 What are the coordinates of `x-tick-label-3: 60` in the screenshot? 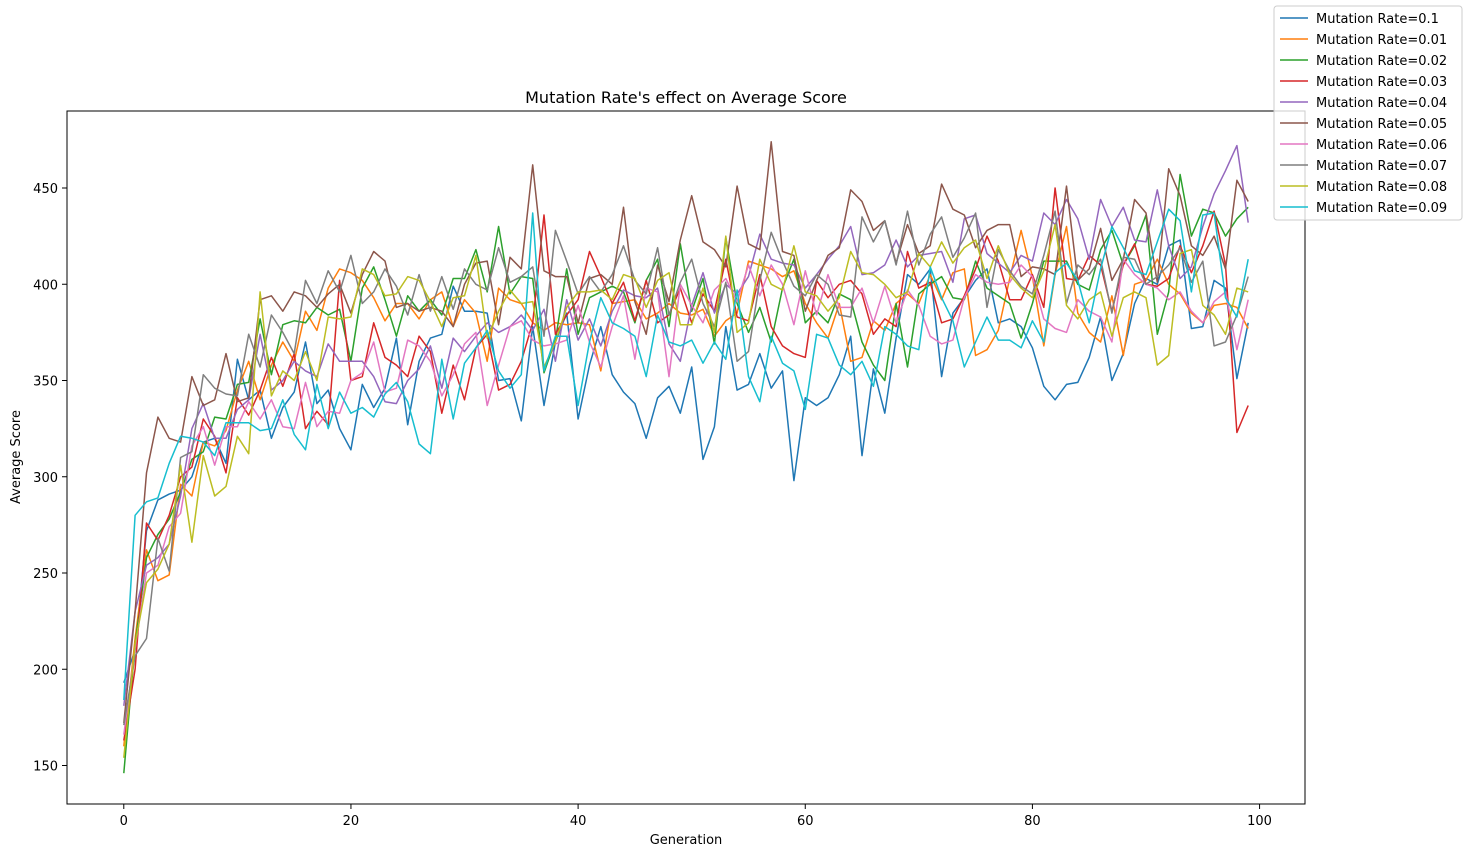 It's located at (805, 821).